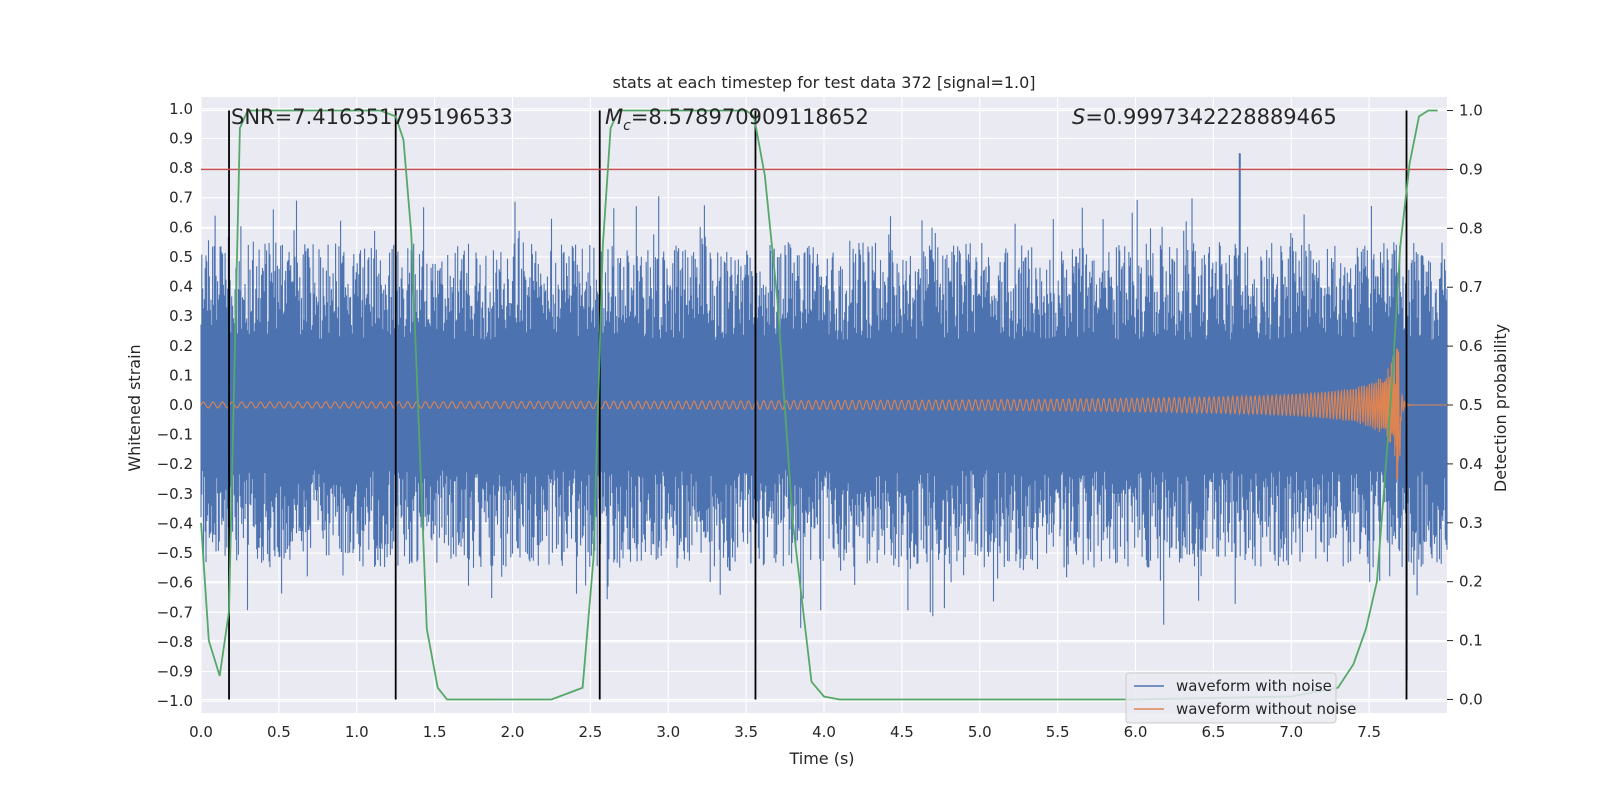 The height and width of the screenshot is (800, 1600). Describe the element at coordinates (1058, 732) in the screenshot. I see `x-tick-label: 5.5` at that location.